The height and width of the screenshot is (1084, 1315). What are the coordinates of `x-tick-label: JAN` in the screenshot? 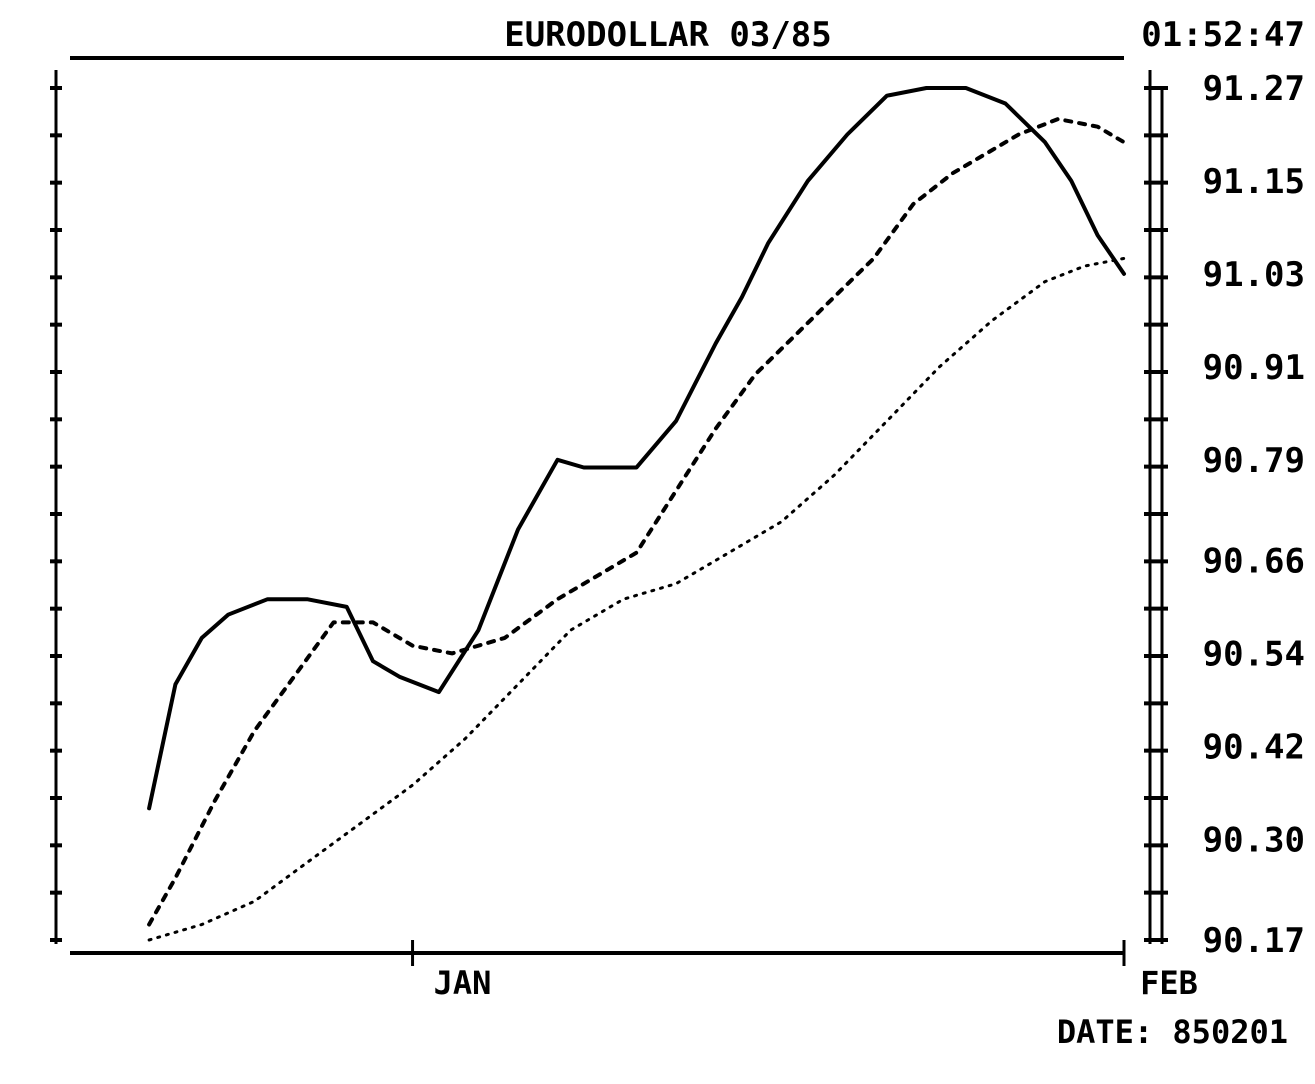 It's located at (463, 983).